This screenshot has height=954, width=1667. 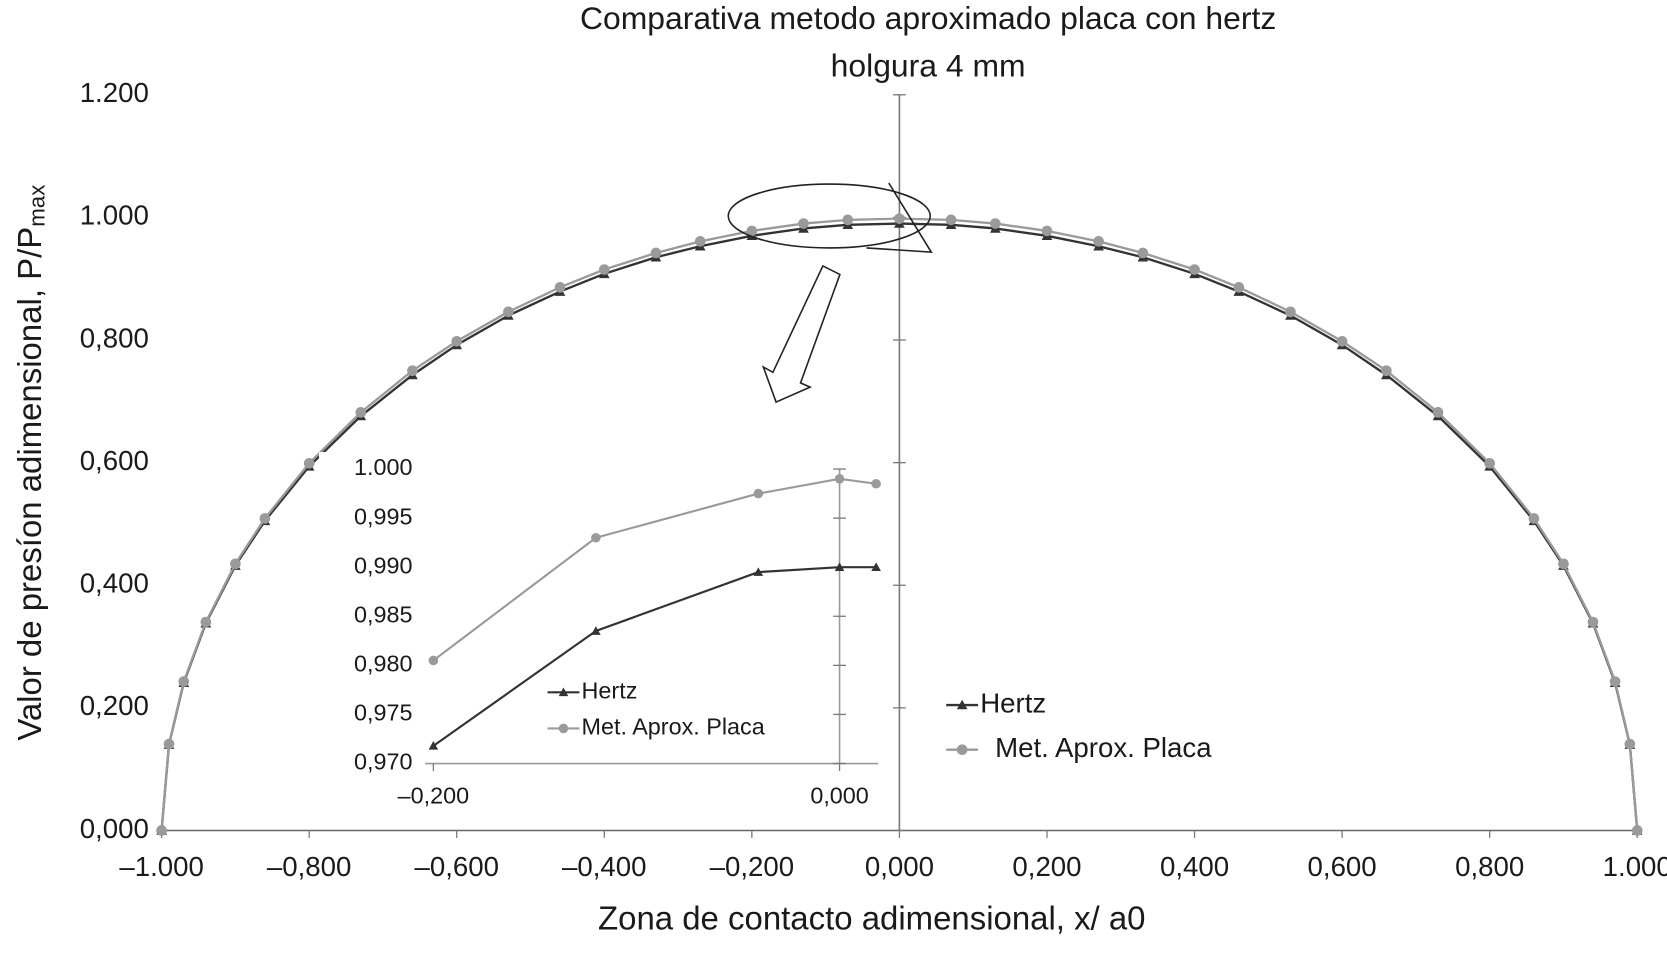 What do you see at coordinates (114, 828) in the screenshot?
I see `y-tick-label: 0,000` at bounding box center [114, 828].